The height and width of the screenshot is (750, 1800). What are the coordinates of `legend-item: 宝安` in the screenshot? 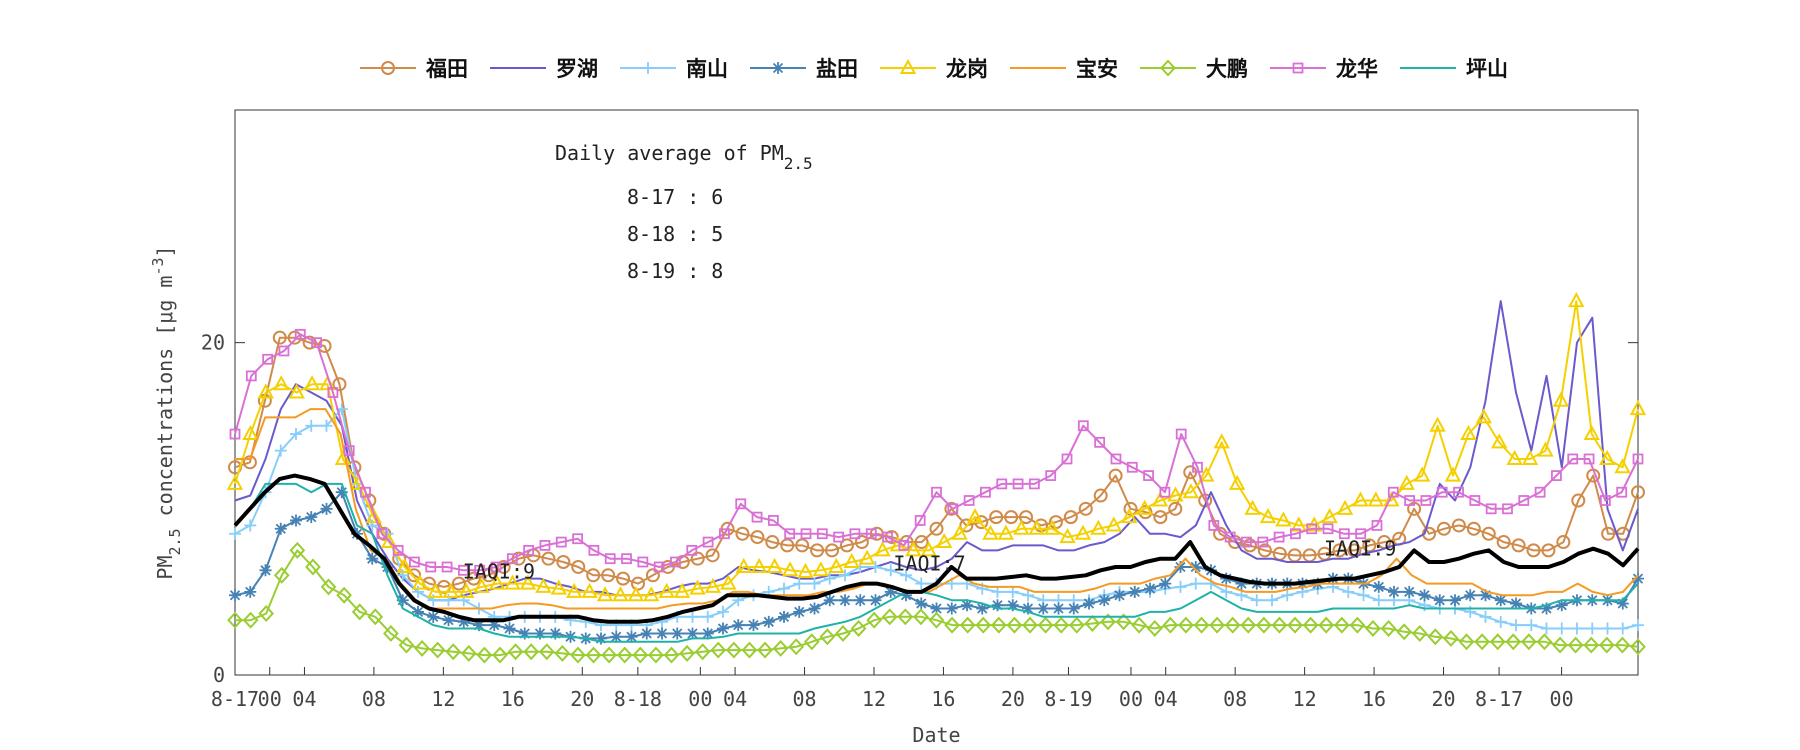 It's located at (1064, 69).